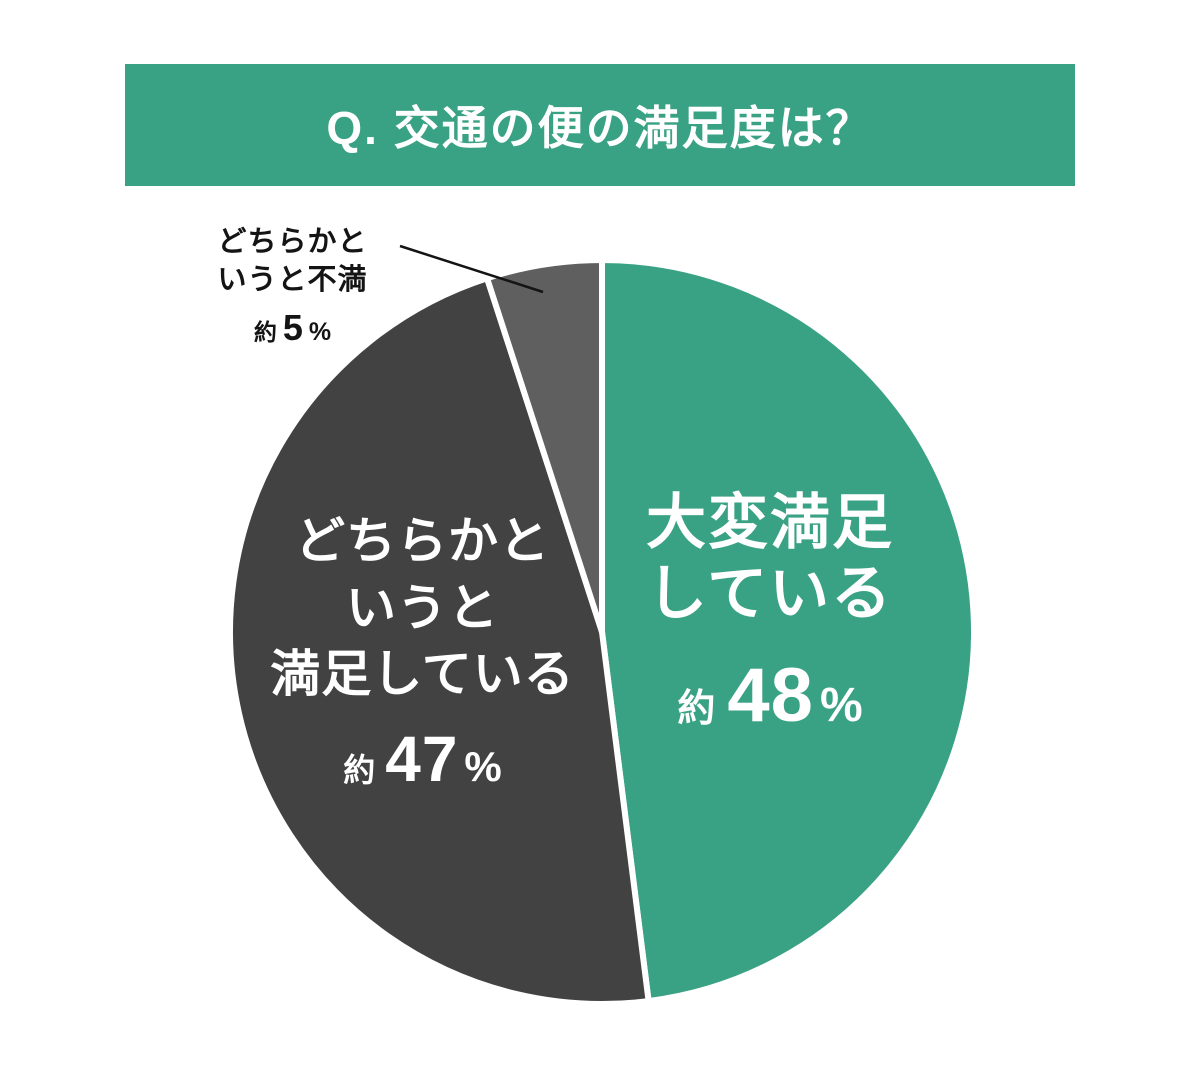  Describe the element at coordinates (600, 128) in the screenshot. I see `chart-title: Q. 交通の便の満足度は？` at that location.